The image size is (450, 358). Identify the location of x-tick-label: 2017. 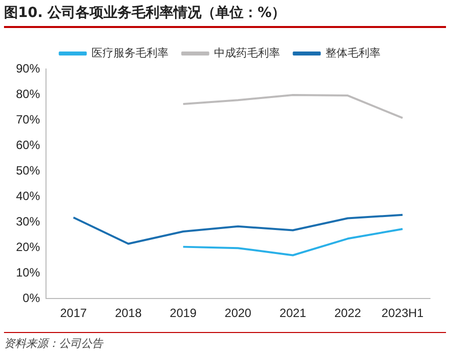
(74, 313).